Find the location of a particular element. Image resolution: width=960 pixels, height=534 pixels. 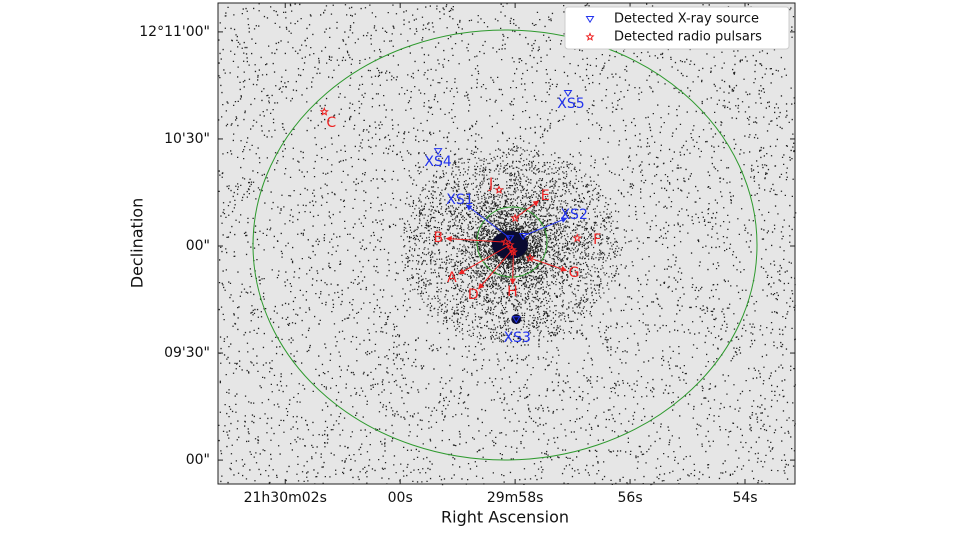

core-blob is located at coordinates (509, 244).